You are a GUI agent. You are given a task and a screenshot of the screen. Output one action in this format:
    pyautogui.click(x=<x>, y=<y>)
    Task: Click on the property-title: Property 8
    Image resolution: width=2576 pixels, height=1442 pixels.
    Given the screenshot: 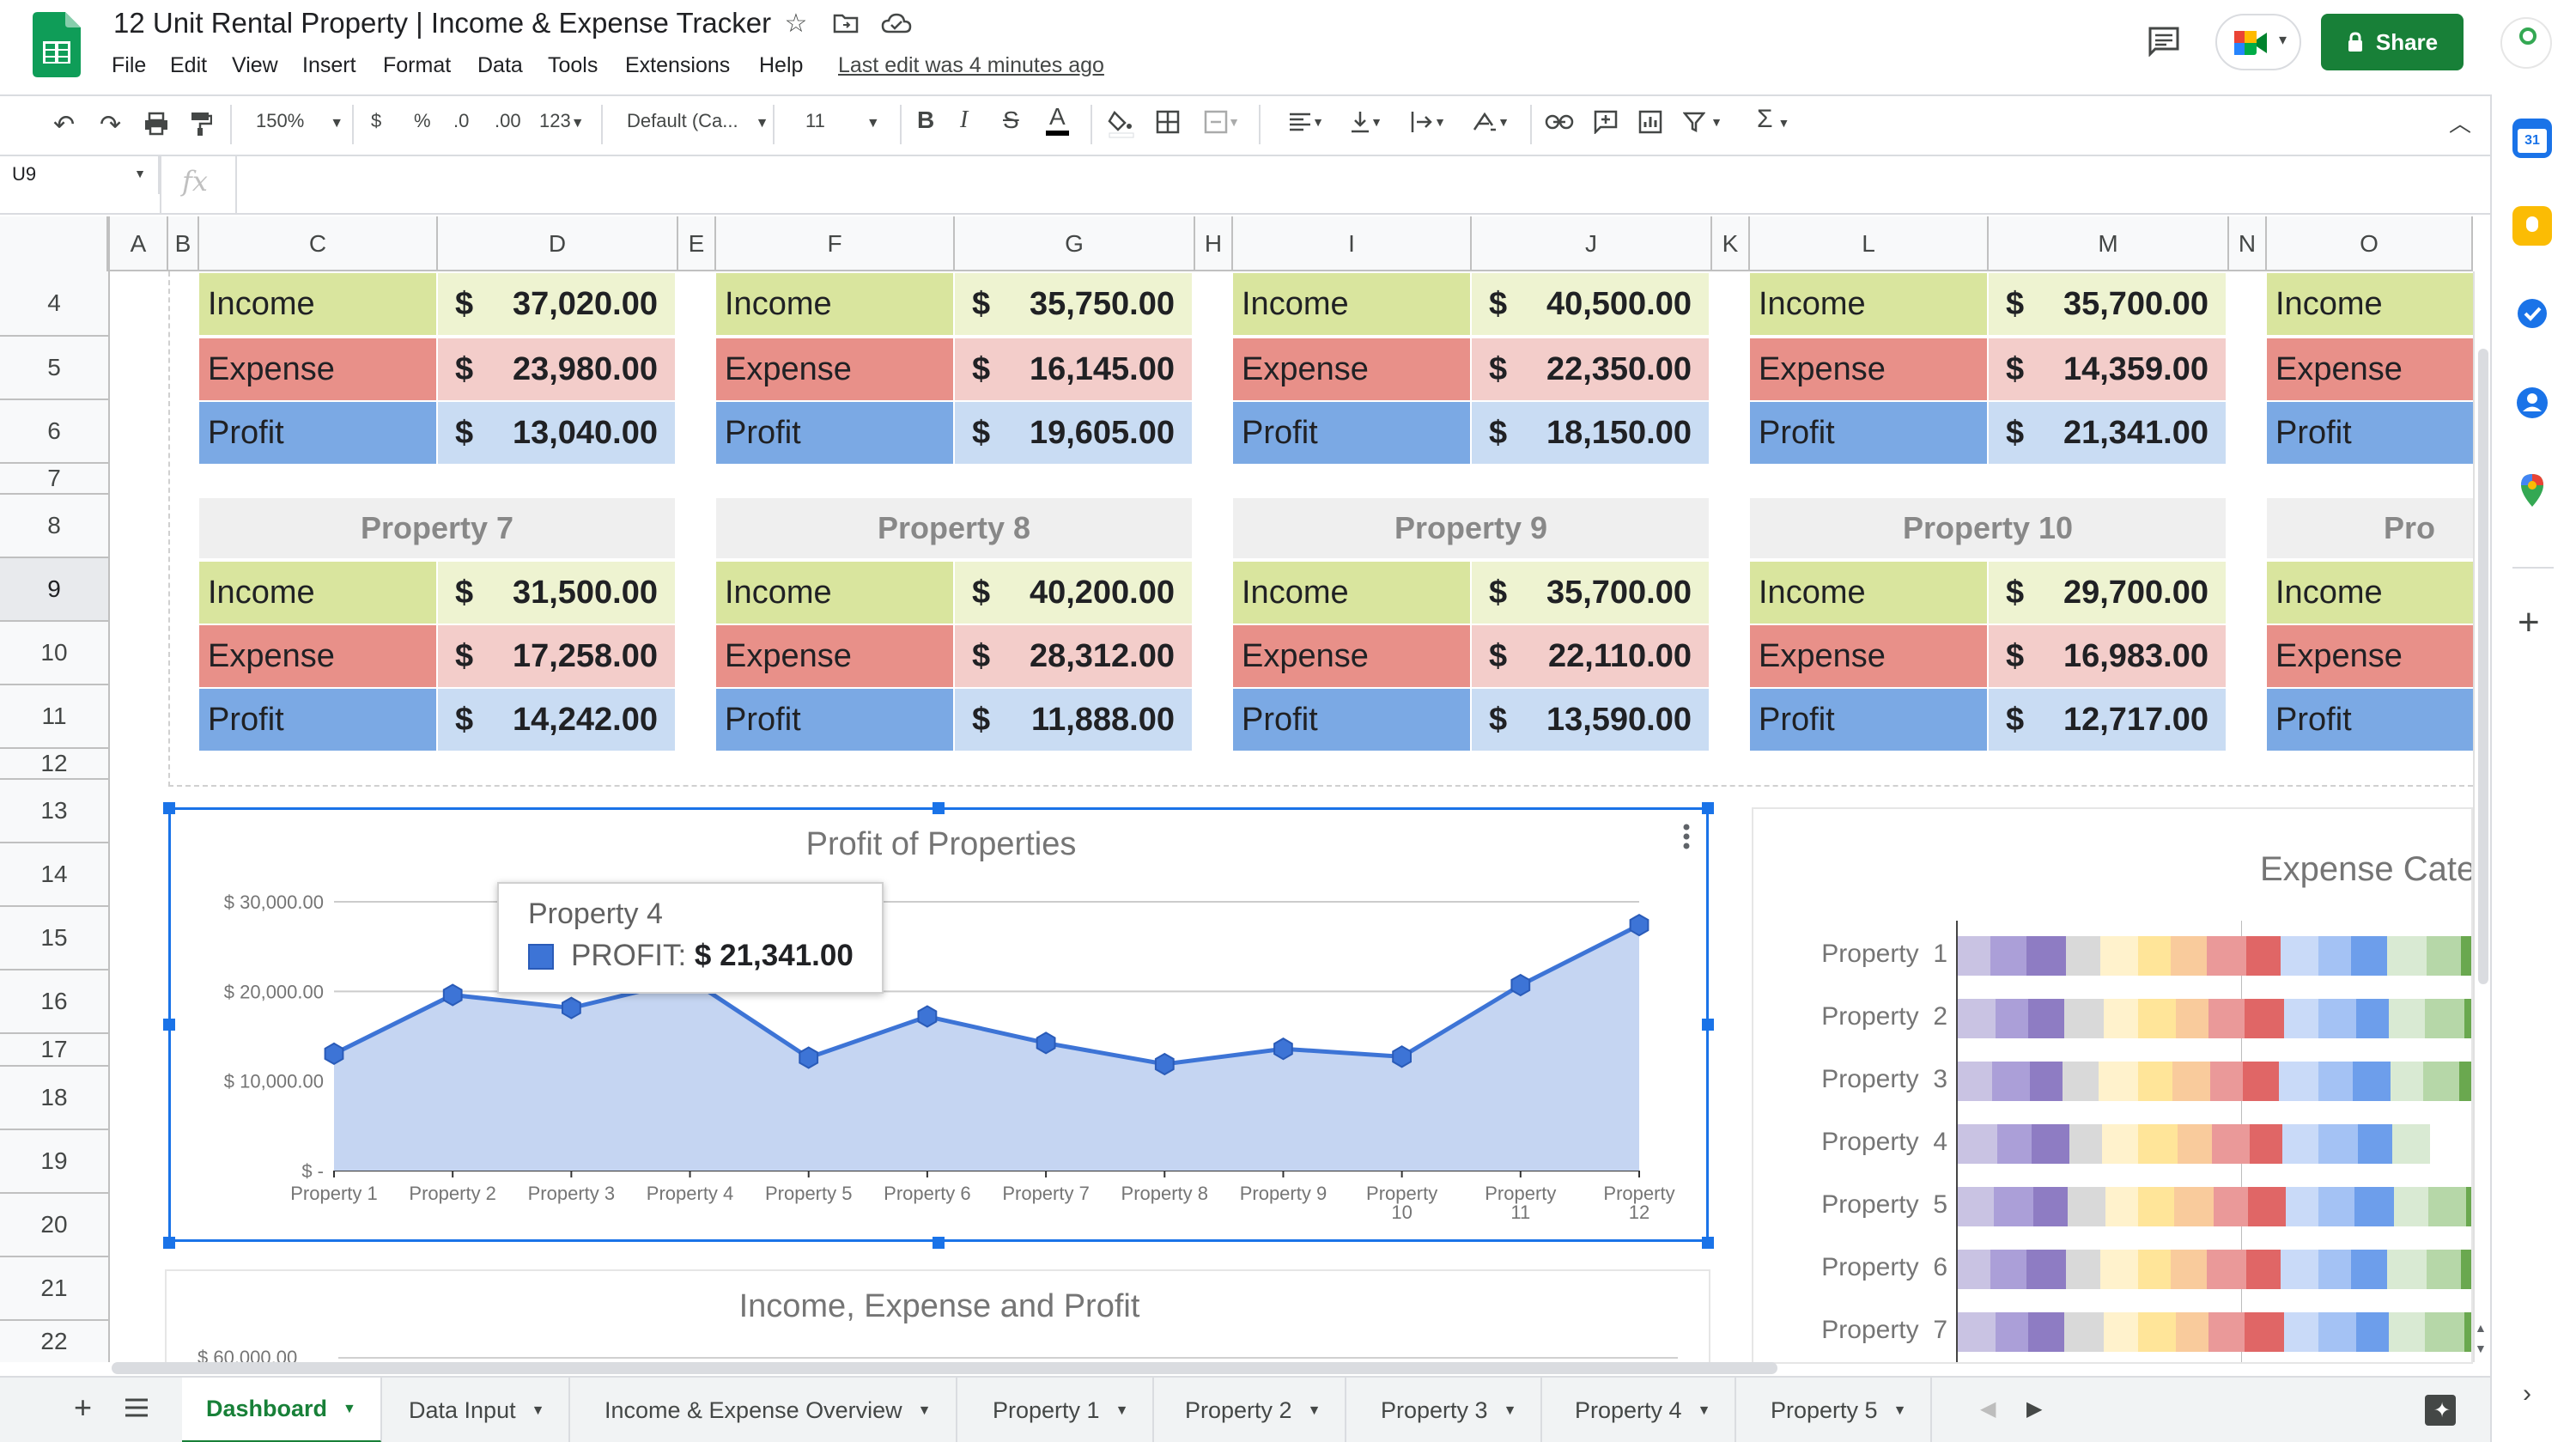 What is the action you would take?
    pyautogui.click(x=954, y=528)
    